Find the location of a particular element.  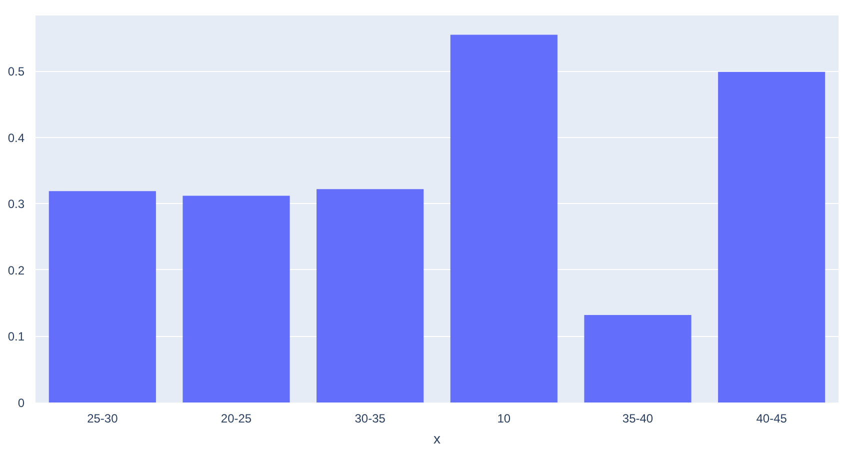

y-tick-label: 0 is located at coordinates (21, 403).